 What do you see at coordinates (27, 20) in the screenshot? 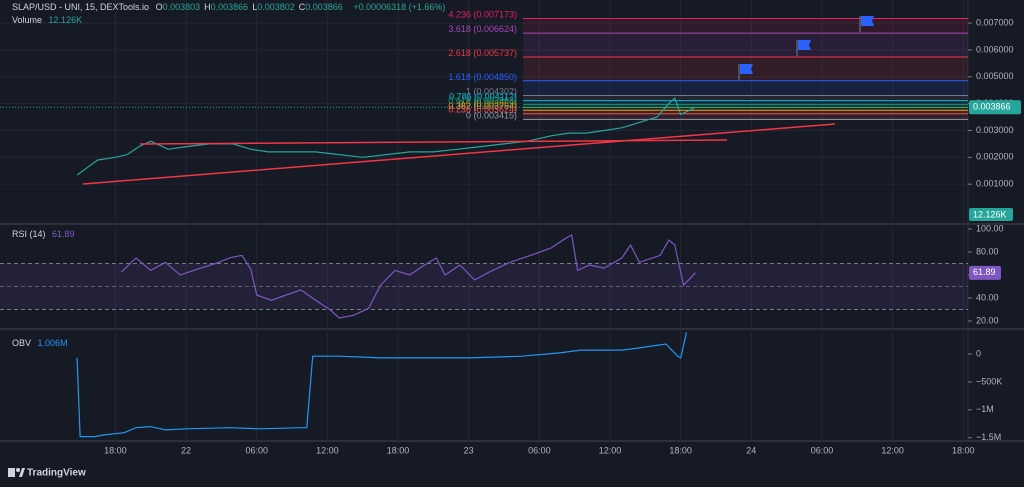
I see `volume-title: Volume` at bounding box center [27, 20].